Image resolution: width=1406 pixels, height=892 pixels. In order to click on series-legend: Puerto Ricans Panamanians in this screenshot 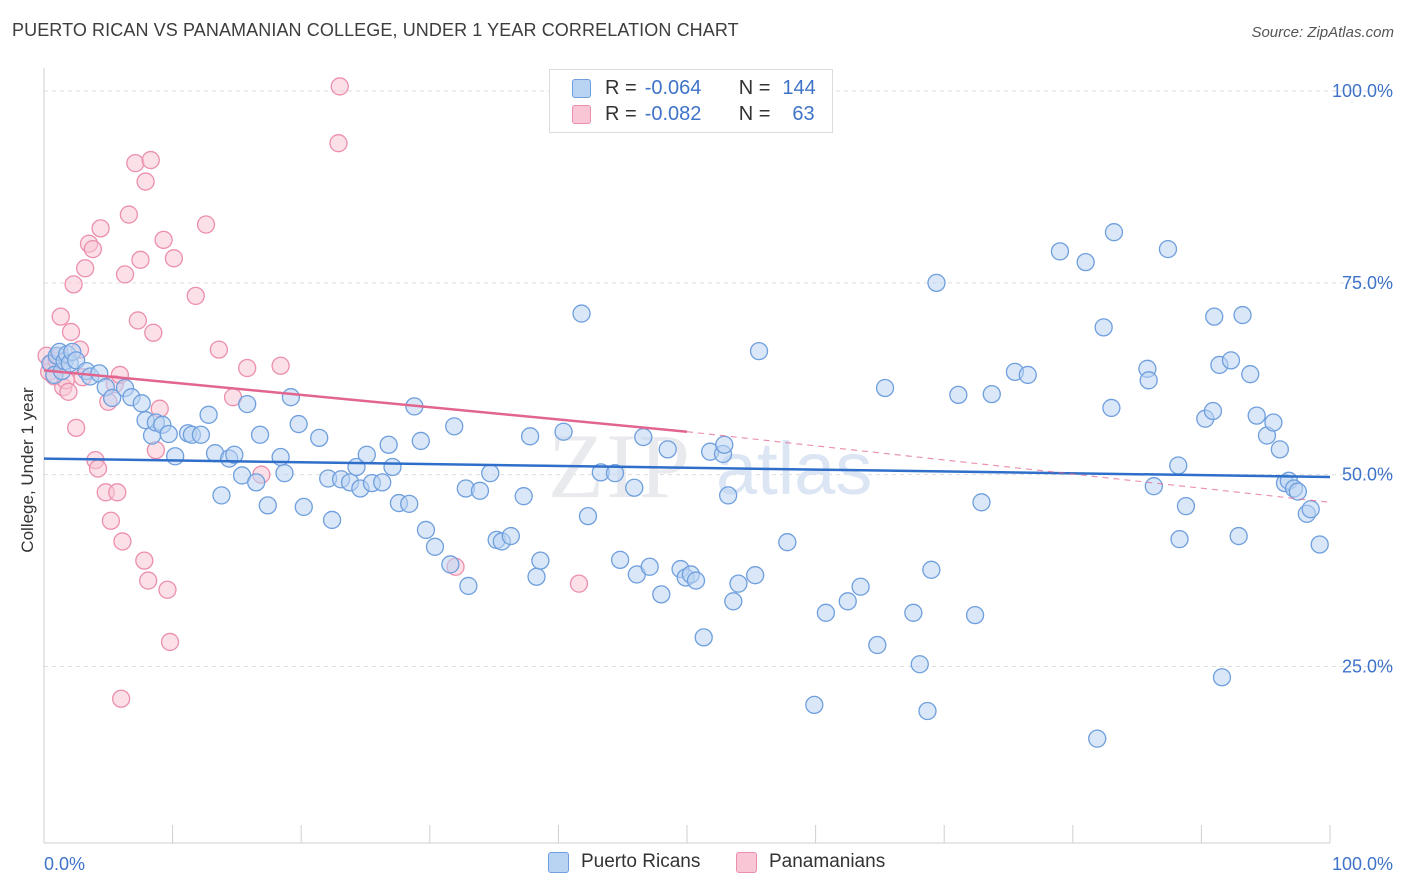, I will do `click(703, 865)`.